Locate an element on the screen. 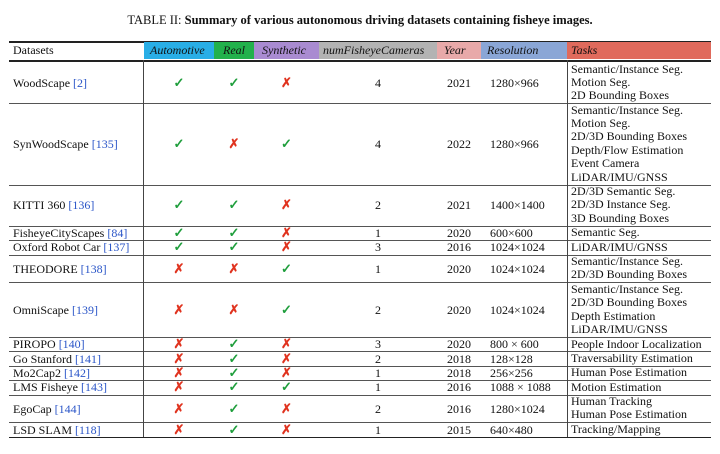 The image size is (720, 454). datasets-right-border is located at coordinates (143, 248).